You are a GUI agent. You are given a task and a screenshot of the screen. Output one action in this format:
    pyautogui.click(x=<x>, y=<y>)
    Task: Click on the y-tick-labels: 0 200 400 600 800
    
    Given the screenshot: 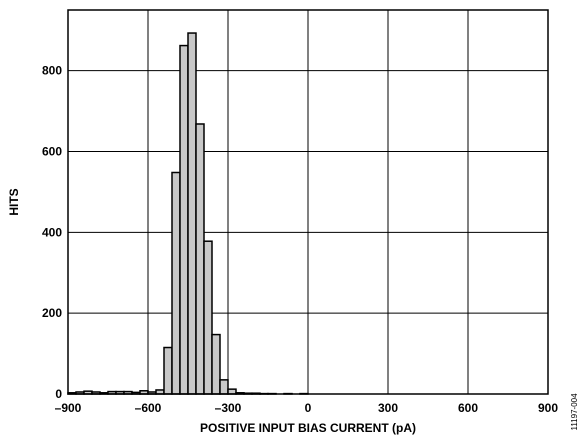 What is the action you would take?
    pyautogui.click(x=52, y=232)
    